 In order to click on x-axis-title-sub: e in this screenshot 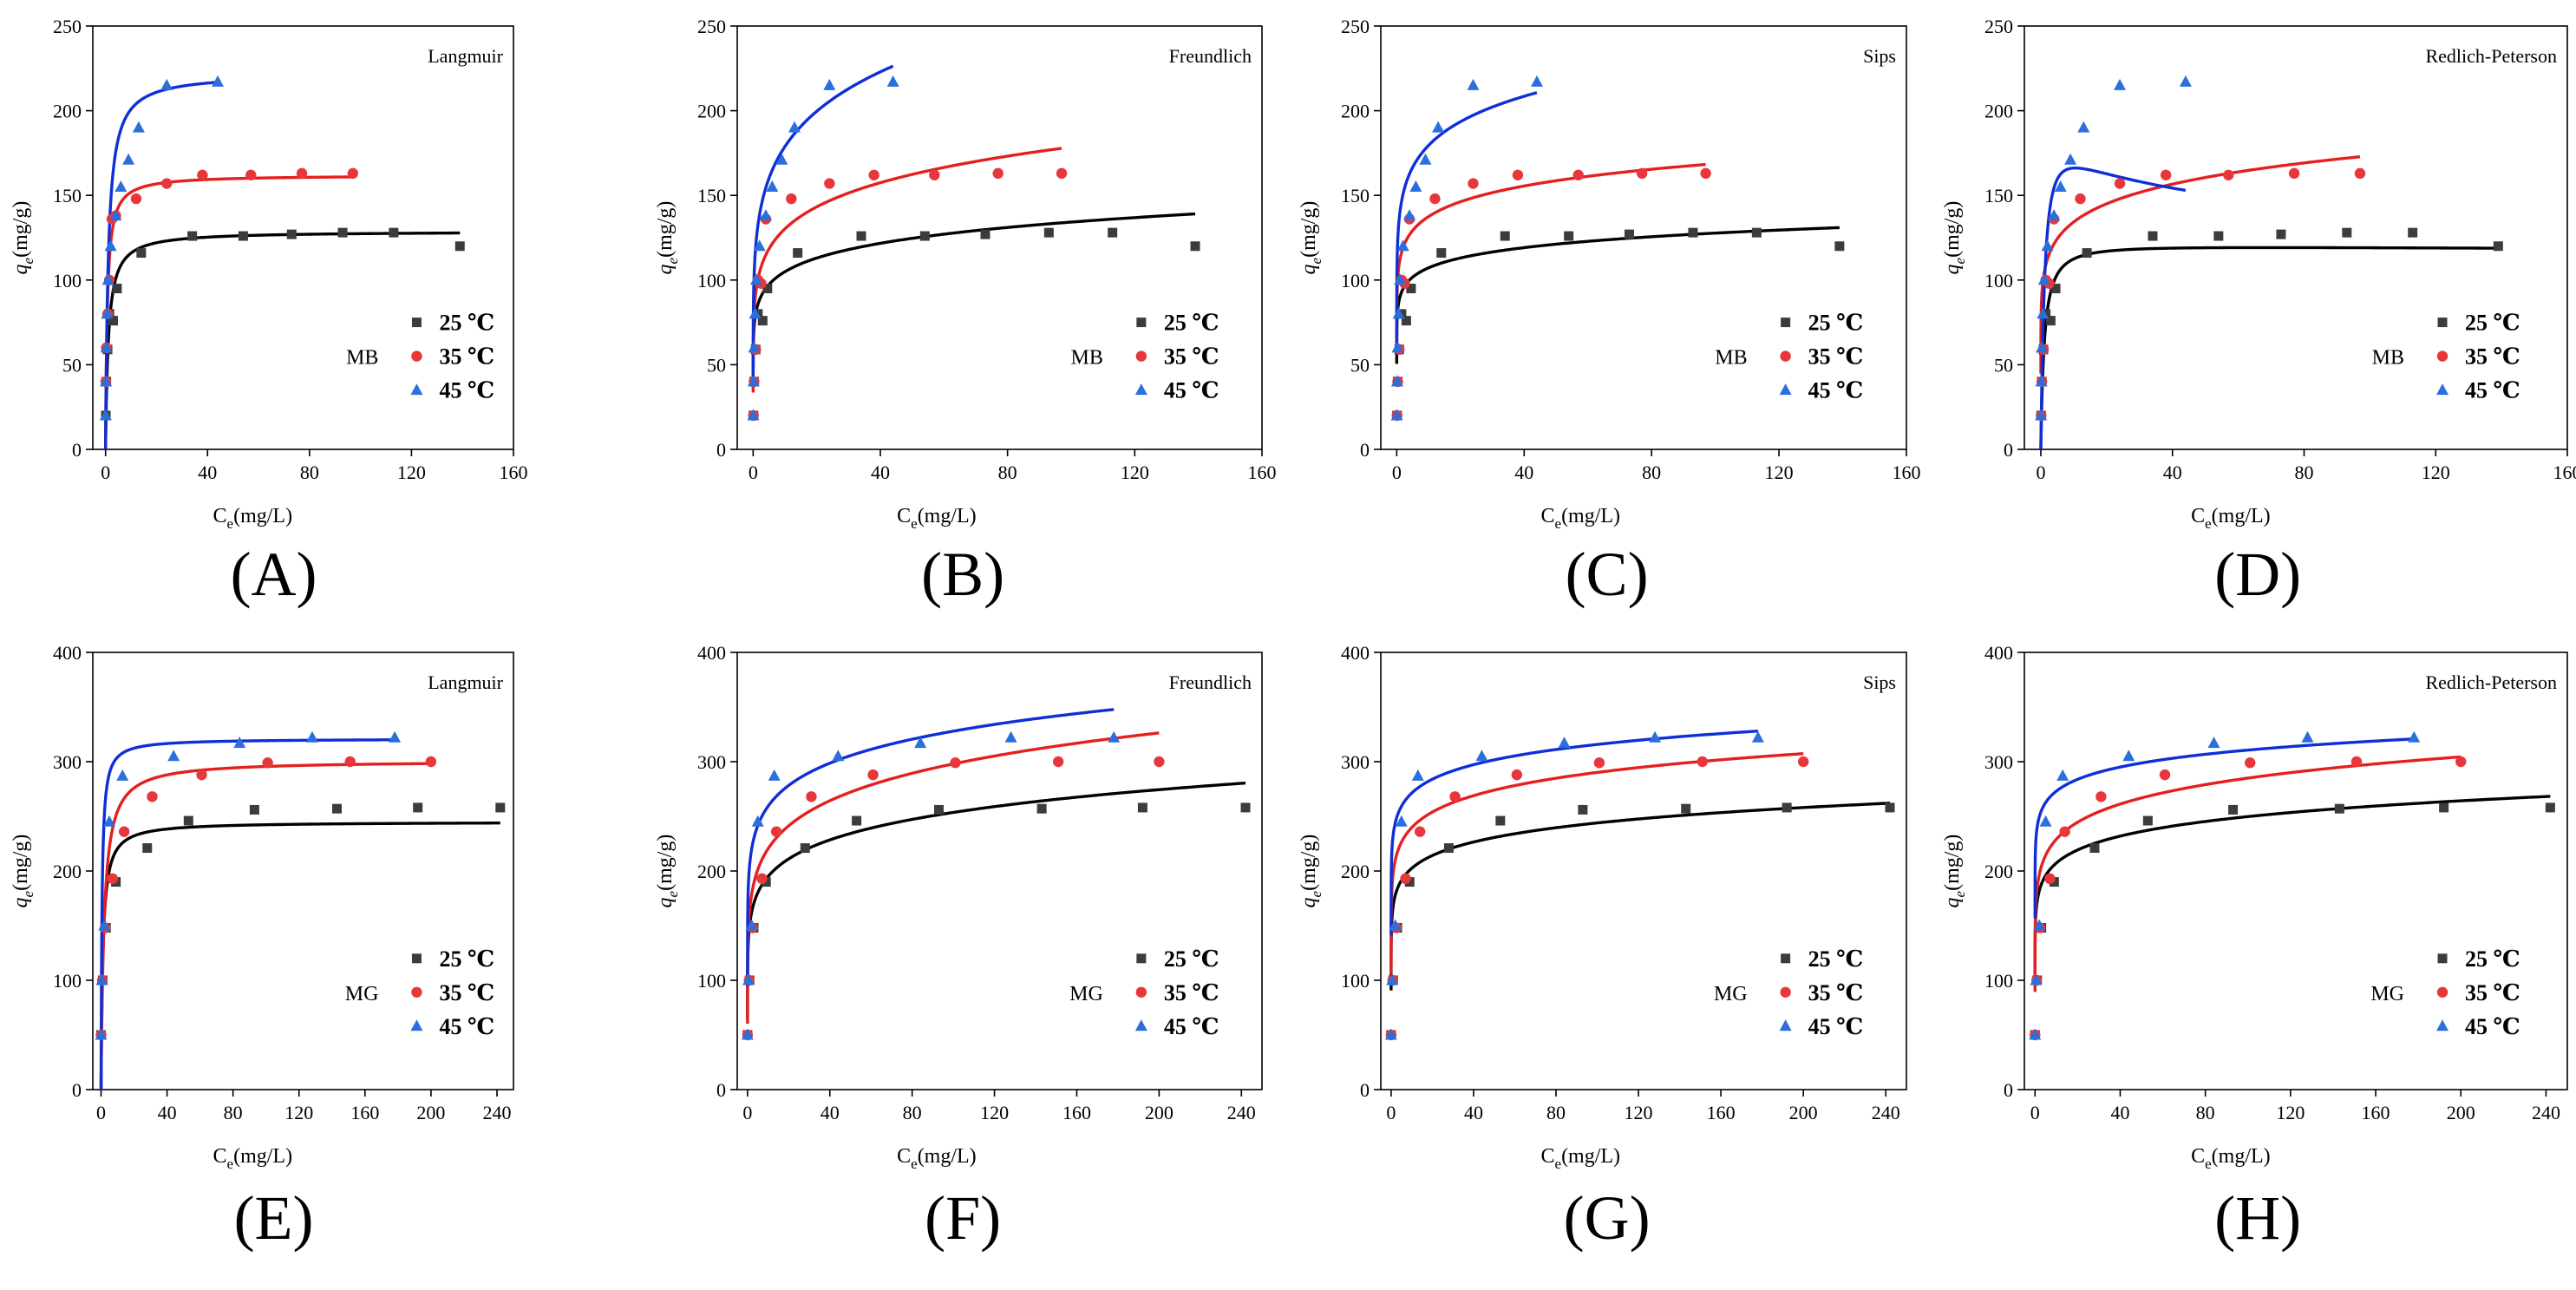, I will do `click(1558, 523)`.